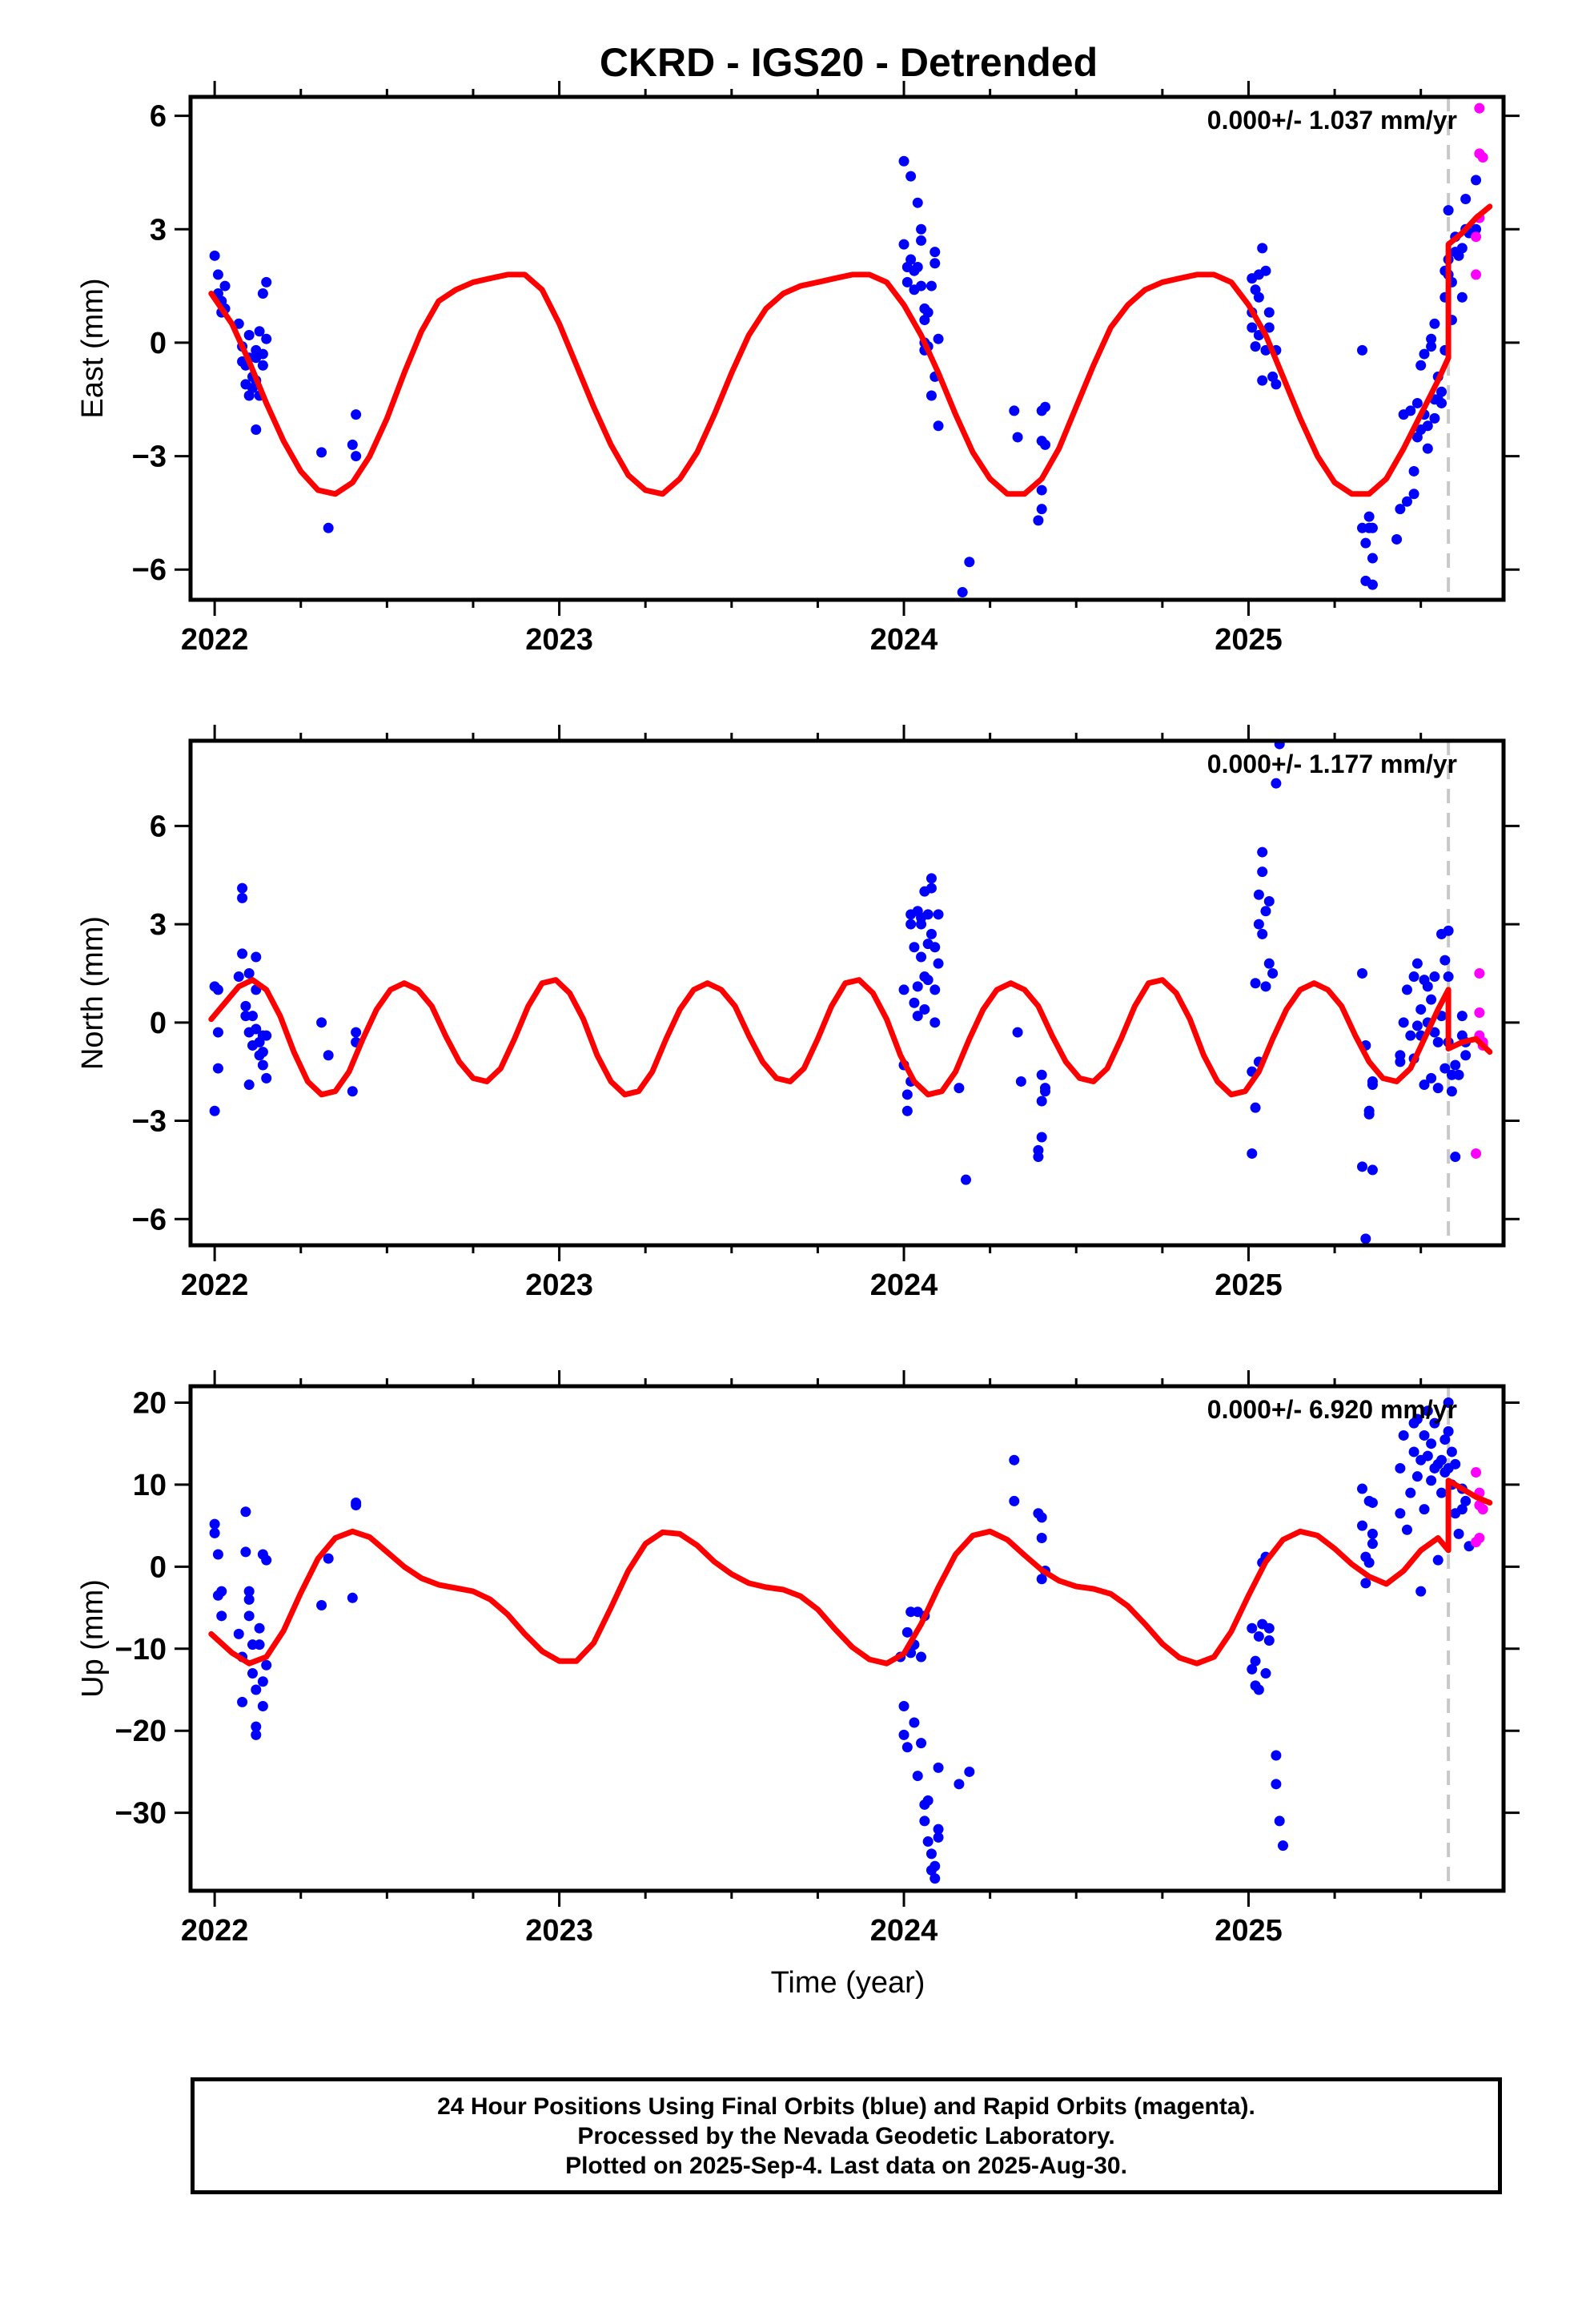 The image size is (1582, 2324). What do you see at coordinates (559, 1931) in the screenshot?
I see `up-x-tick-label: 2023` at bounding box center [559, 1931].